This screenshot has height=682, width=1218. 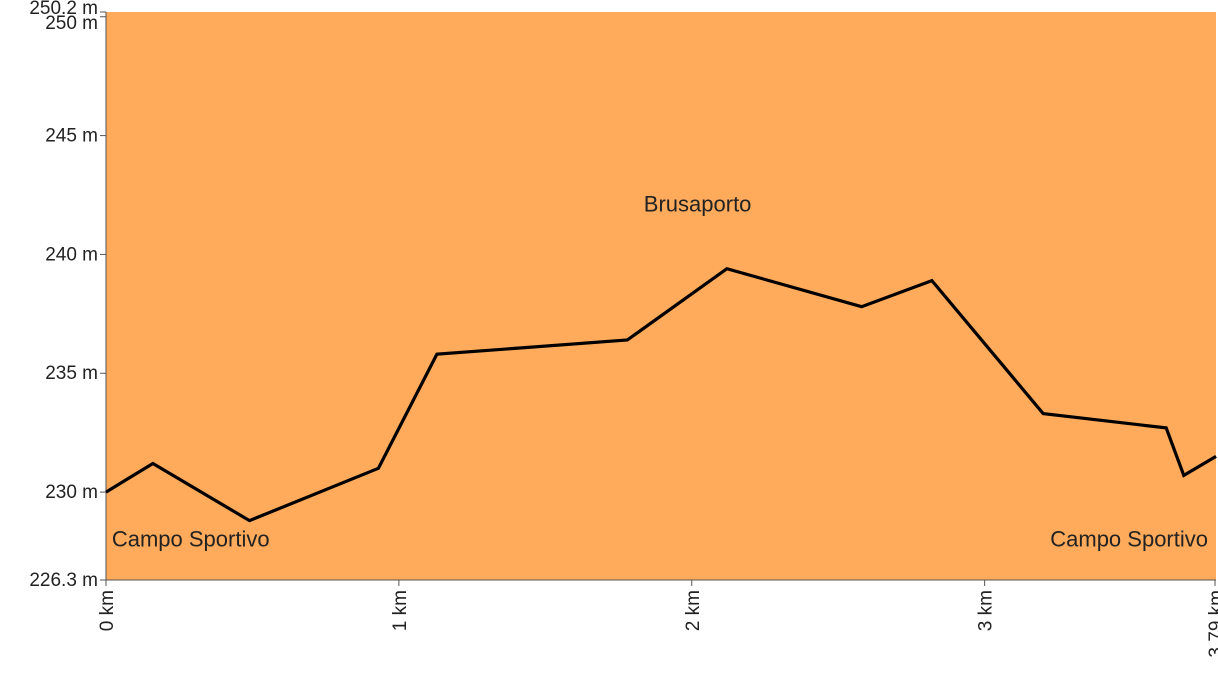 I want to click on x-tick-label: 0 km, so click(x=107, y=610).